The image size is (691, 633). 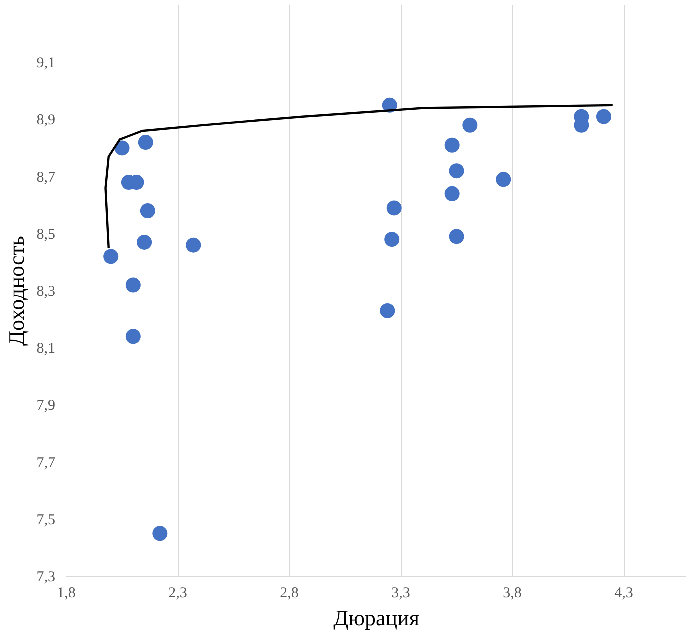 I want to click on x-tick-label: 2,3, so click(x=178, y=594).